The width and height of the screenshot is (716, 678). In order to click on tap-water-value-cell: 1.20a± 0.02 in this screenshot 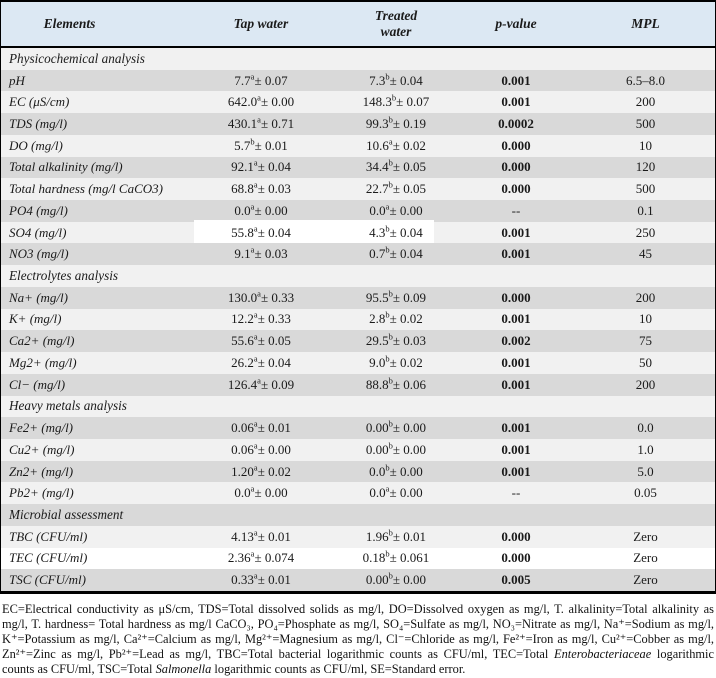, I will do `click(261, 470)`.